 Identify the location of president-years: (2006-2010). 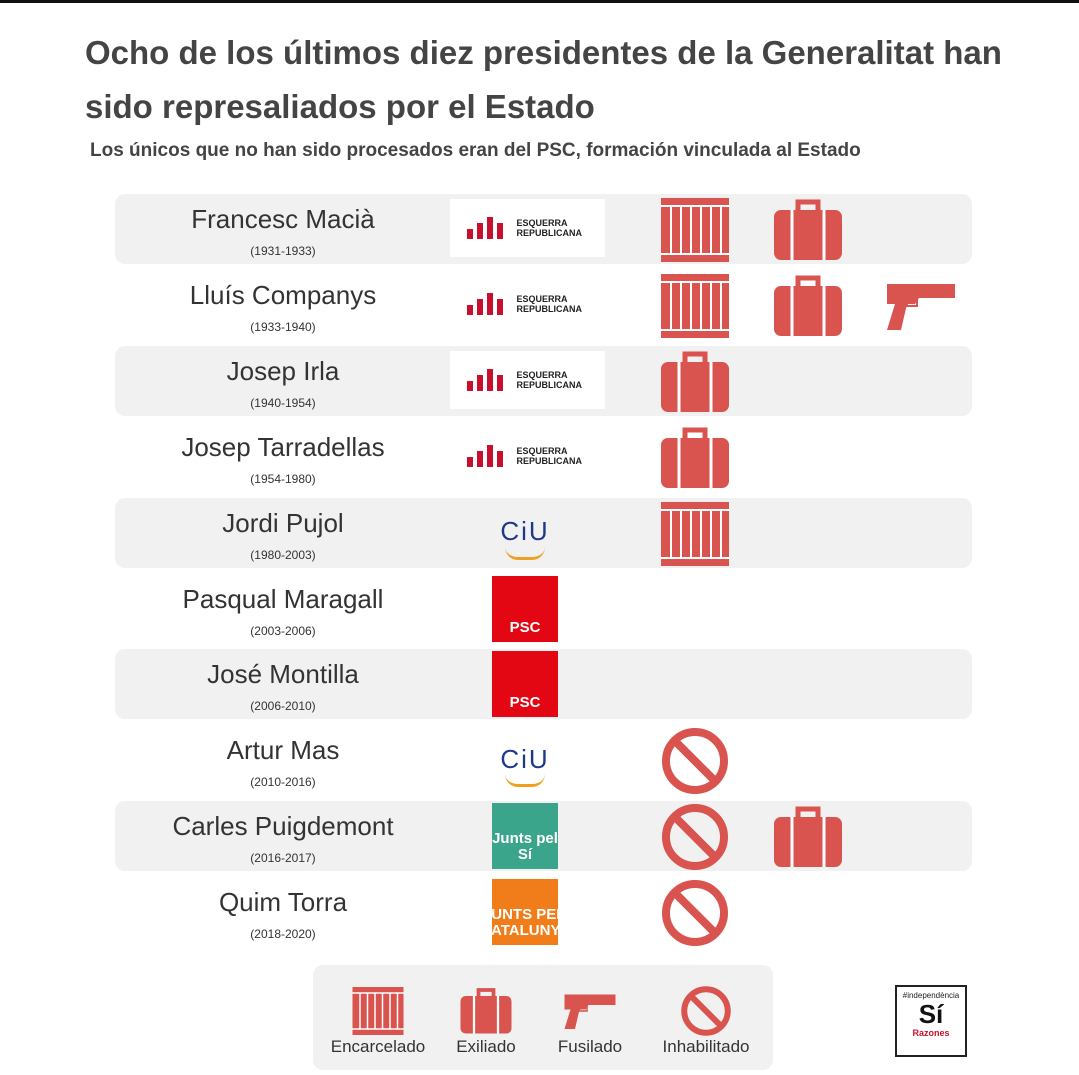
(283, 706).